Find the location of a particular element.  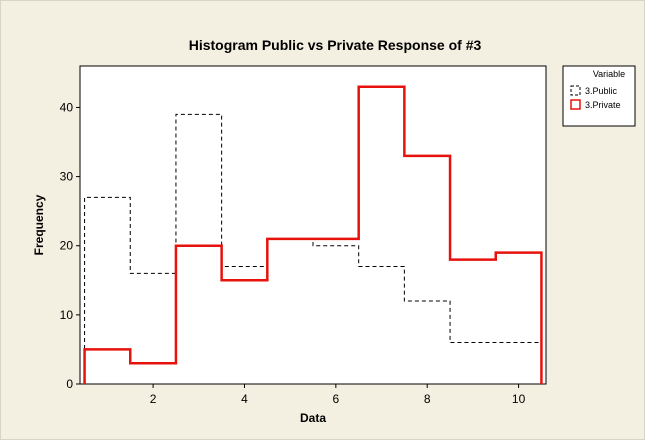

y-axis-ticks: 0 10 20 30 40 is located at coordinates (70, 245).